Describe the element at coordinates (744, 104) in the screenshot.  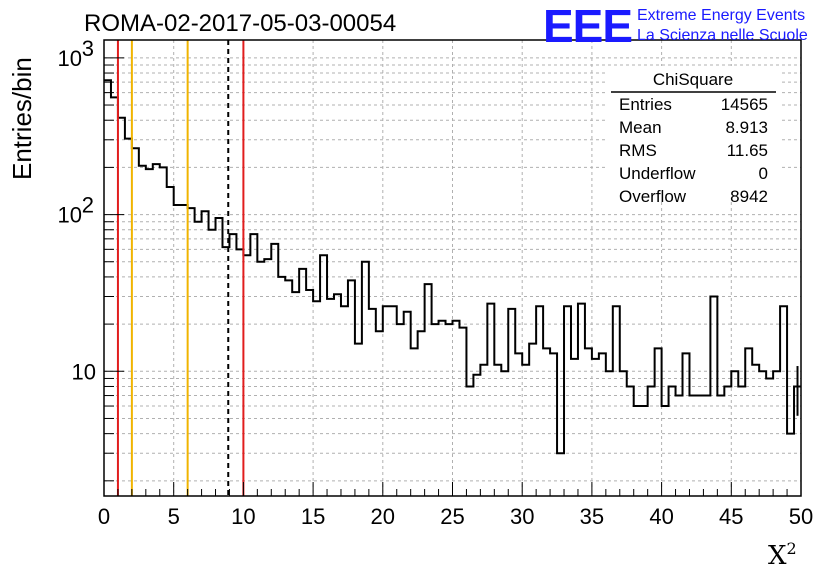
I see `stats-row-value: 14565` at that location.